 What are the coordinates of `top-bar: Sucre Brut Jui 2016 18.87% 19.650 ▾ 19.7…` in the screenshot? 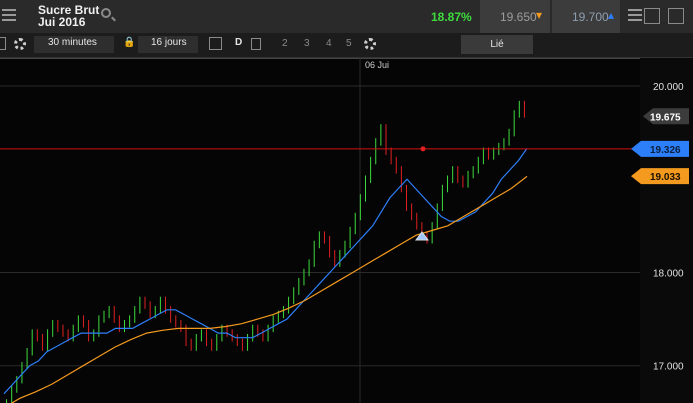 It's located at (346, 16).